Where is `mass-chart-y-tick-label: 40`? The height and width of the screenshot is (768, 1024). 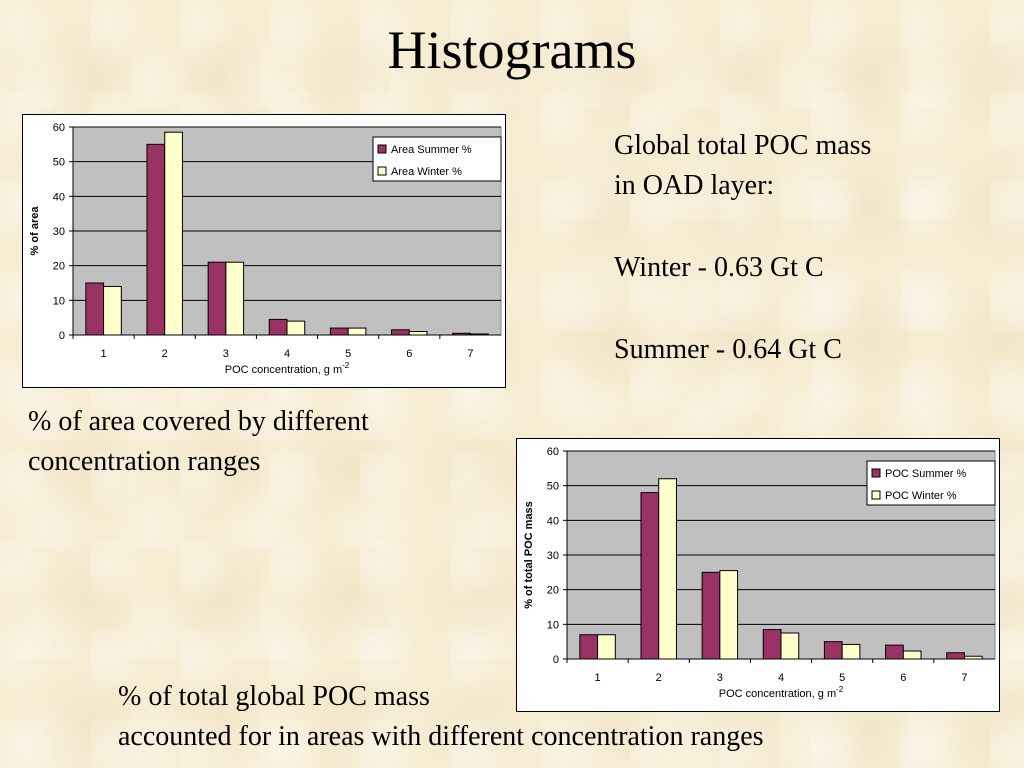 mass-chart-y-tick-label: 40 is located at coordinates (553, 521).